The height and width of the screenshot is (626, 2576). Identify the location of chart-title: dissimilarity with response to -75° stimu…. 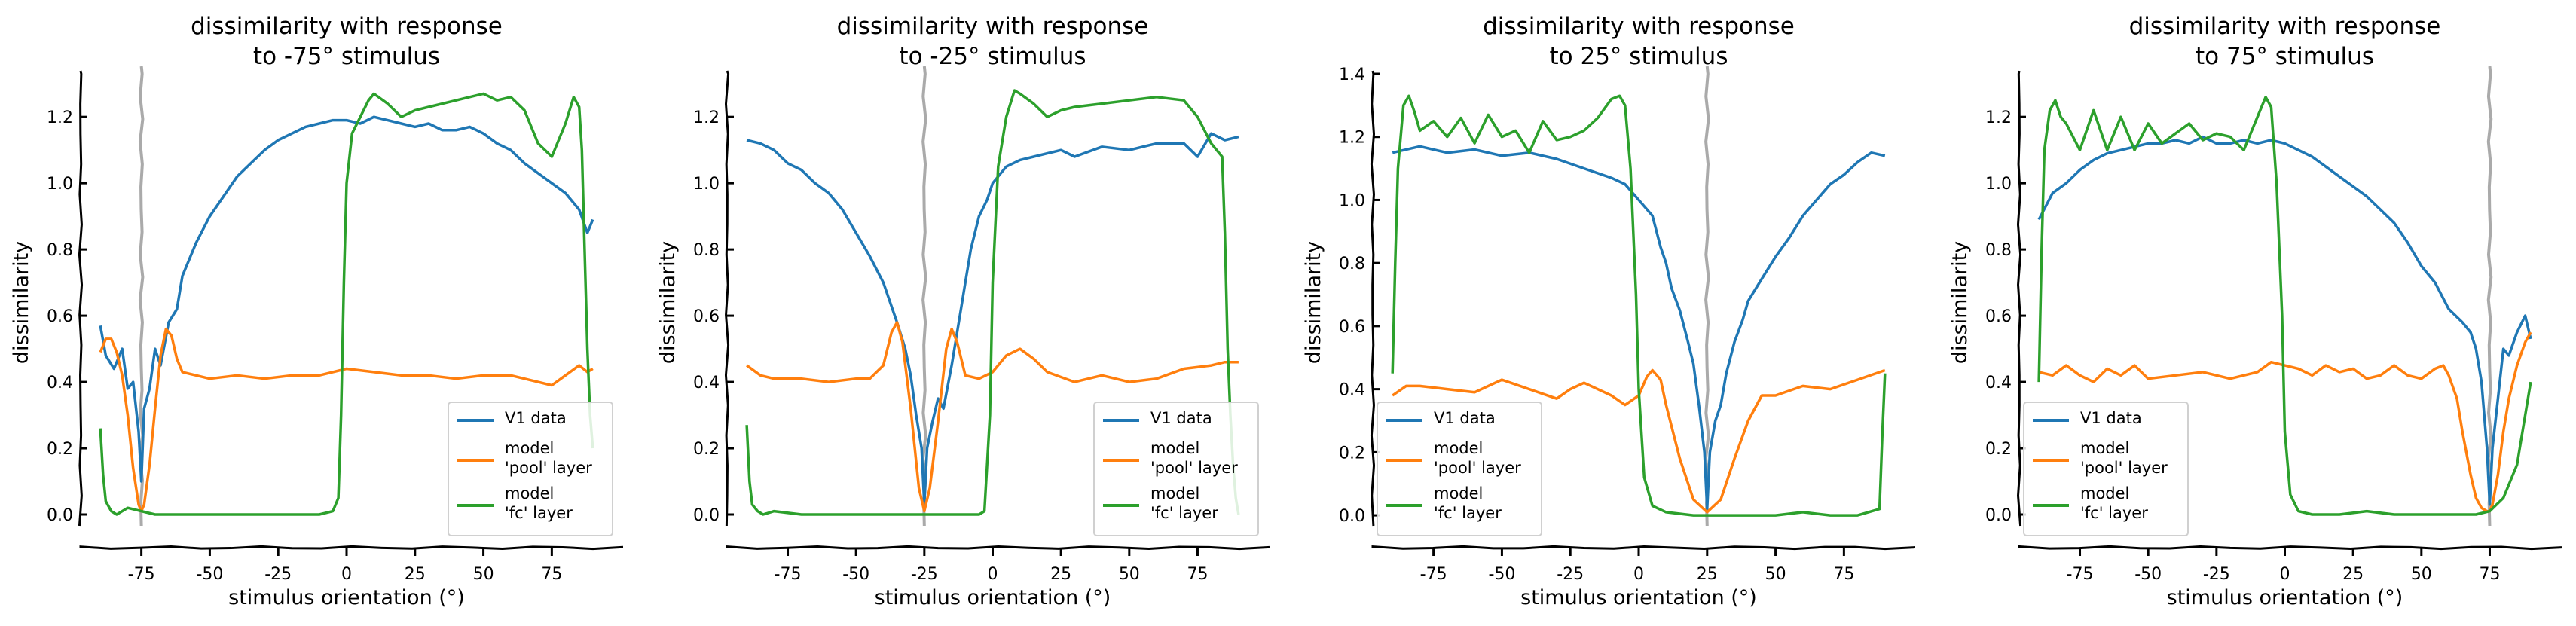
(347, 41).